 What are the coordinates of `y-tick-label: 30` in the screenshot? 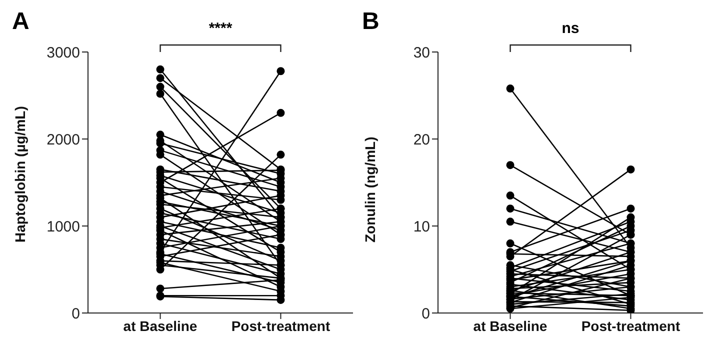 It's located at (421, 53).